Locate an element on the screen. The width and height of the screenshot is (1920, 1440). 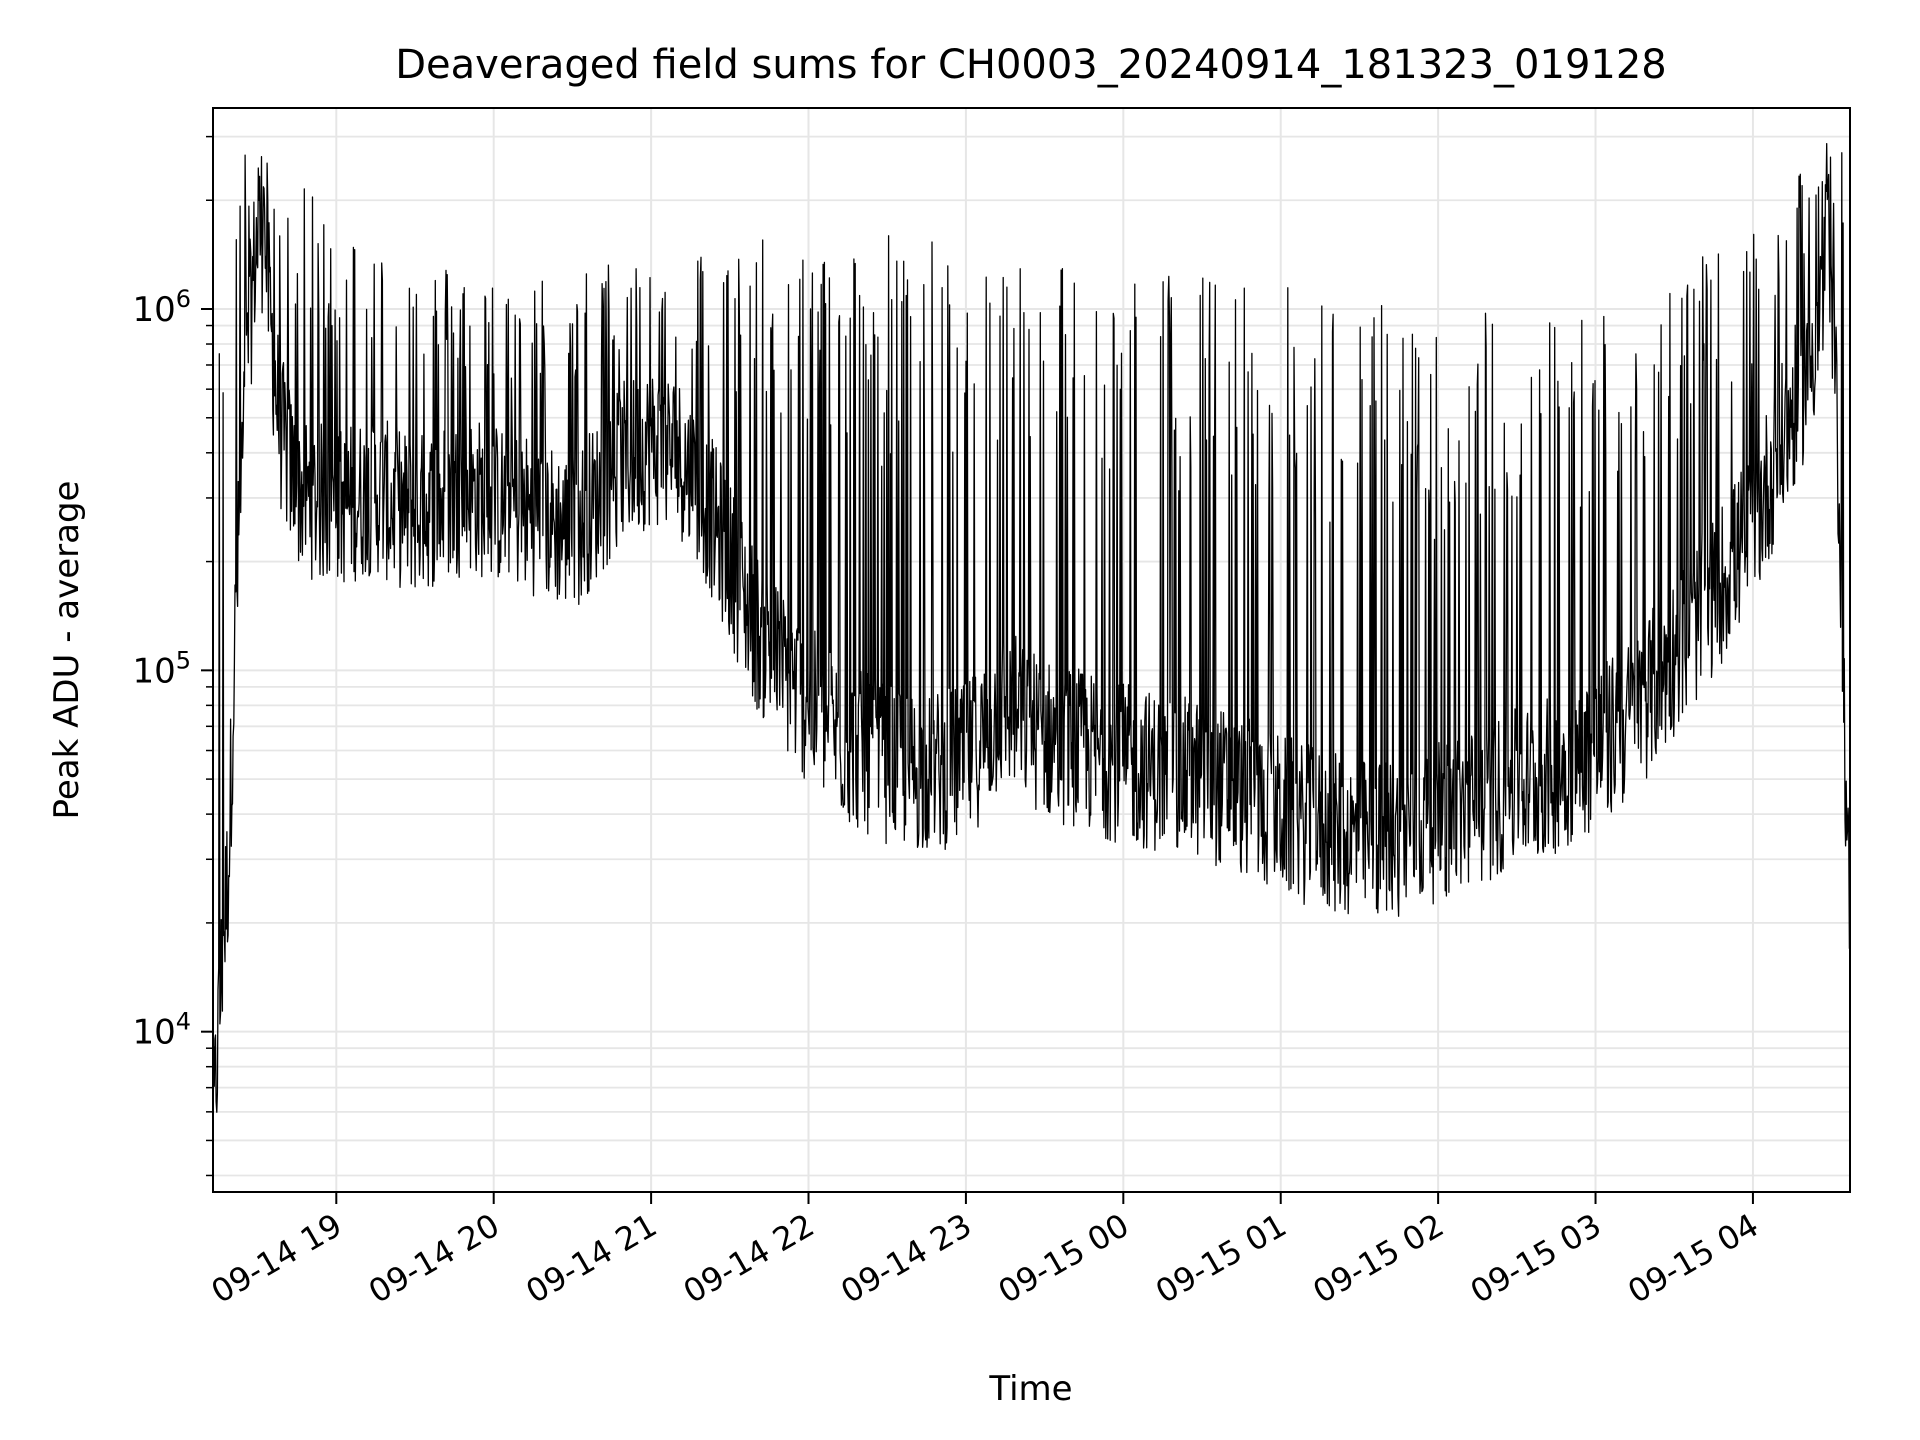
y-axis: 10⁴ 10⁵ 10⁶ is located at coordinates (172, 656).